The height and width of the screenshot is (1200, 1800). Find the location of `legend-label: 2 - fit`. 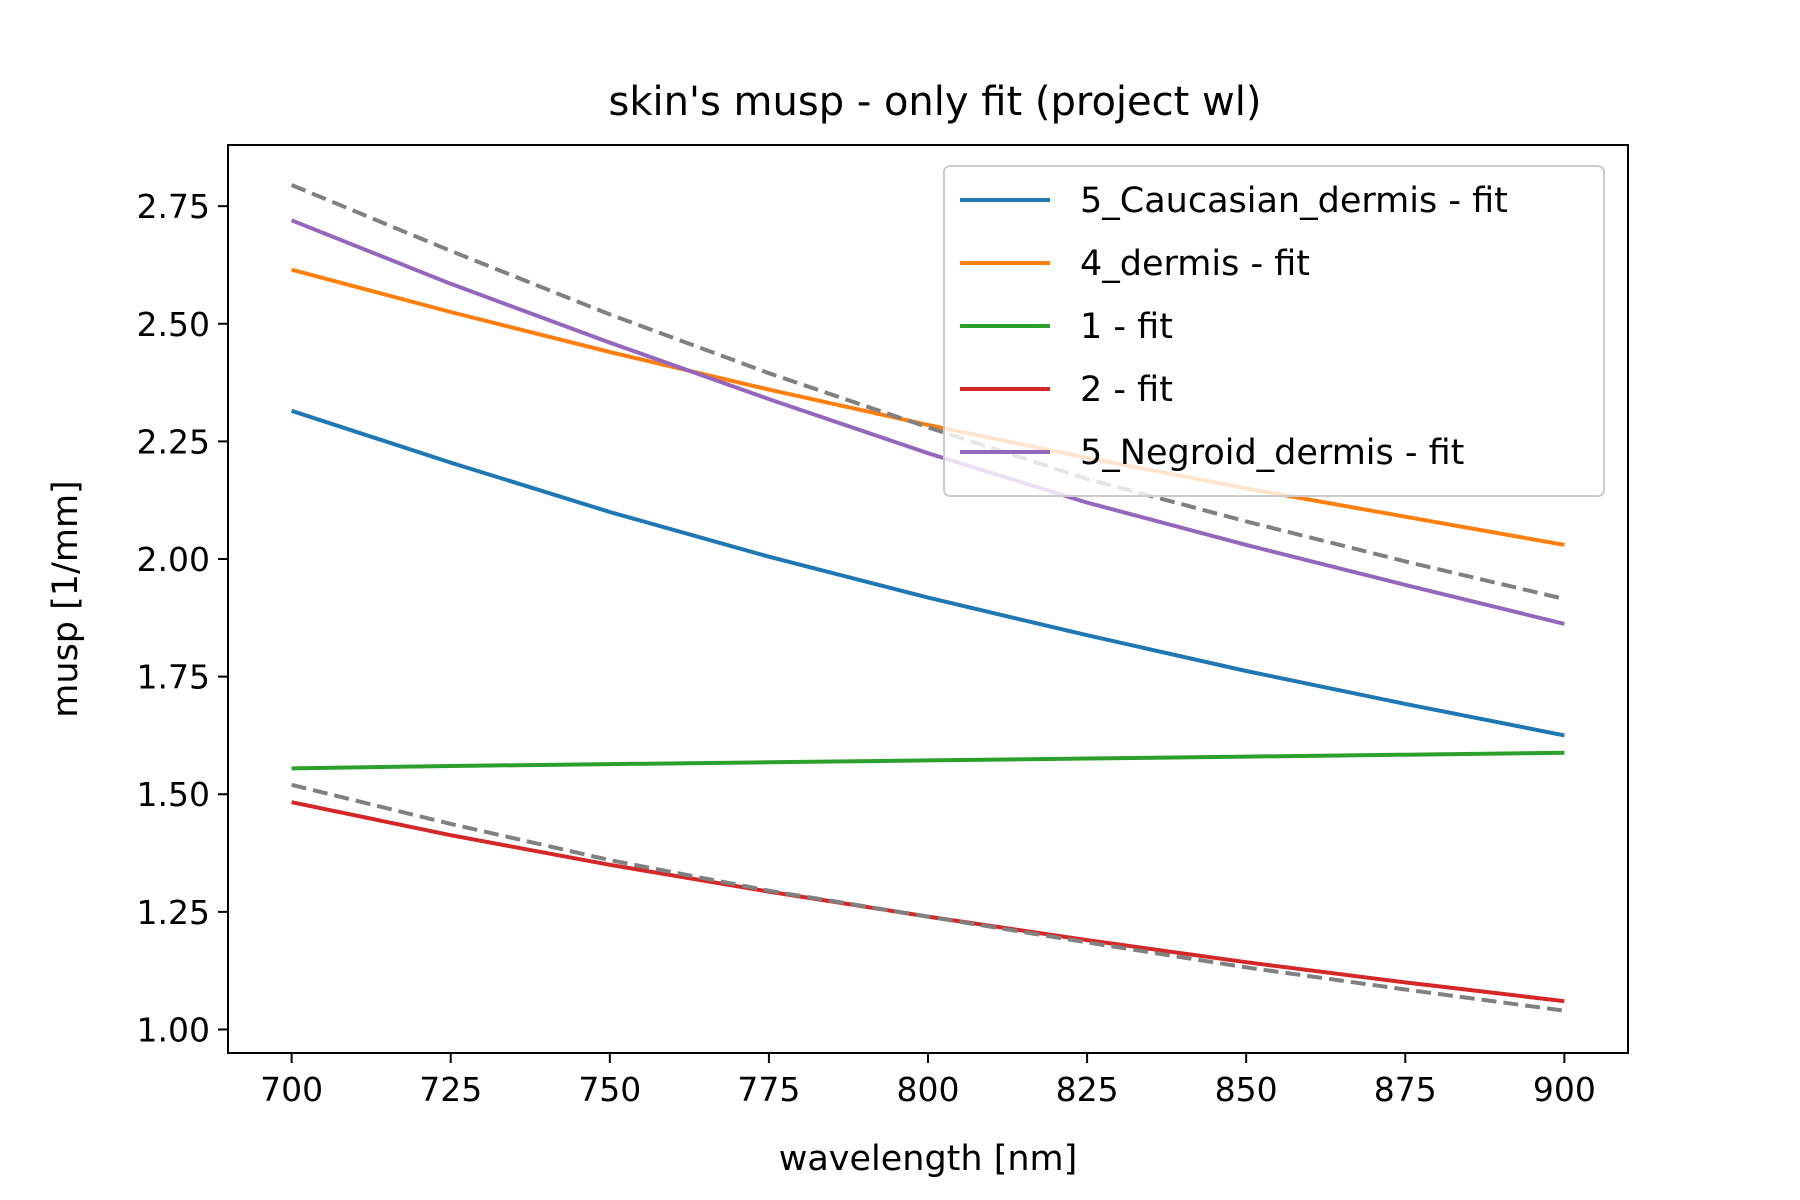

legend-label: 2 - fit is located at coordinates (1126, 390).